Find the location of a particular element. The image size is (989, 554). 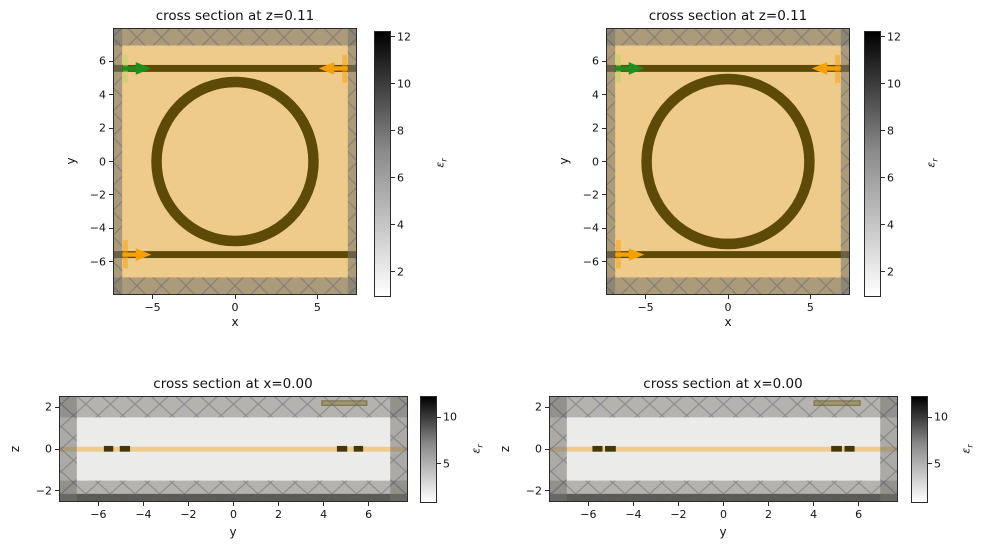

x-tick-label: −6 is located at coordinates (588, 514).